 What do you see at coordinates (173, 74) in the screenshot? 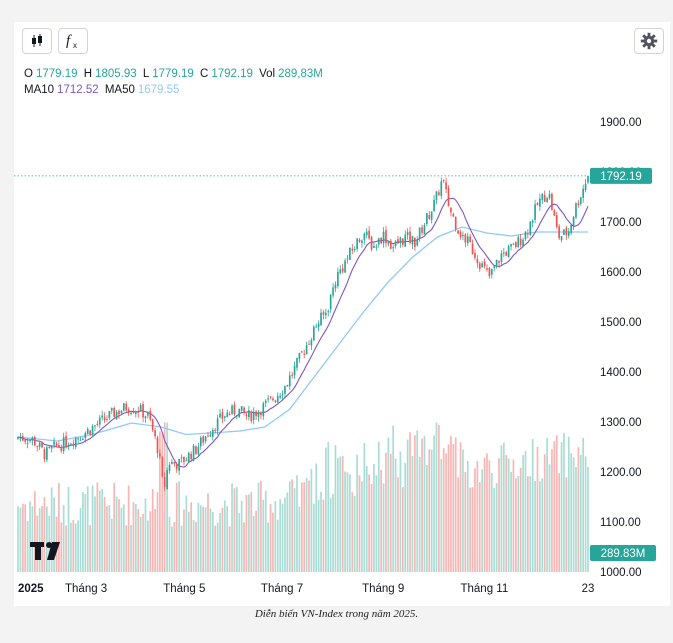
I see `low-value: 1779.19` at bounding box center [173, 74].